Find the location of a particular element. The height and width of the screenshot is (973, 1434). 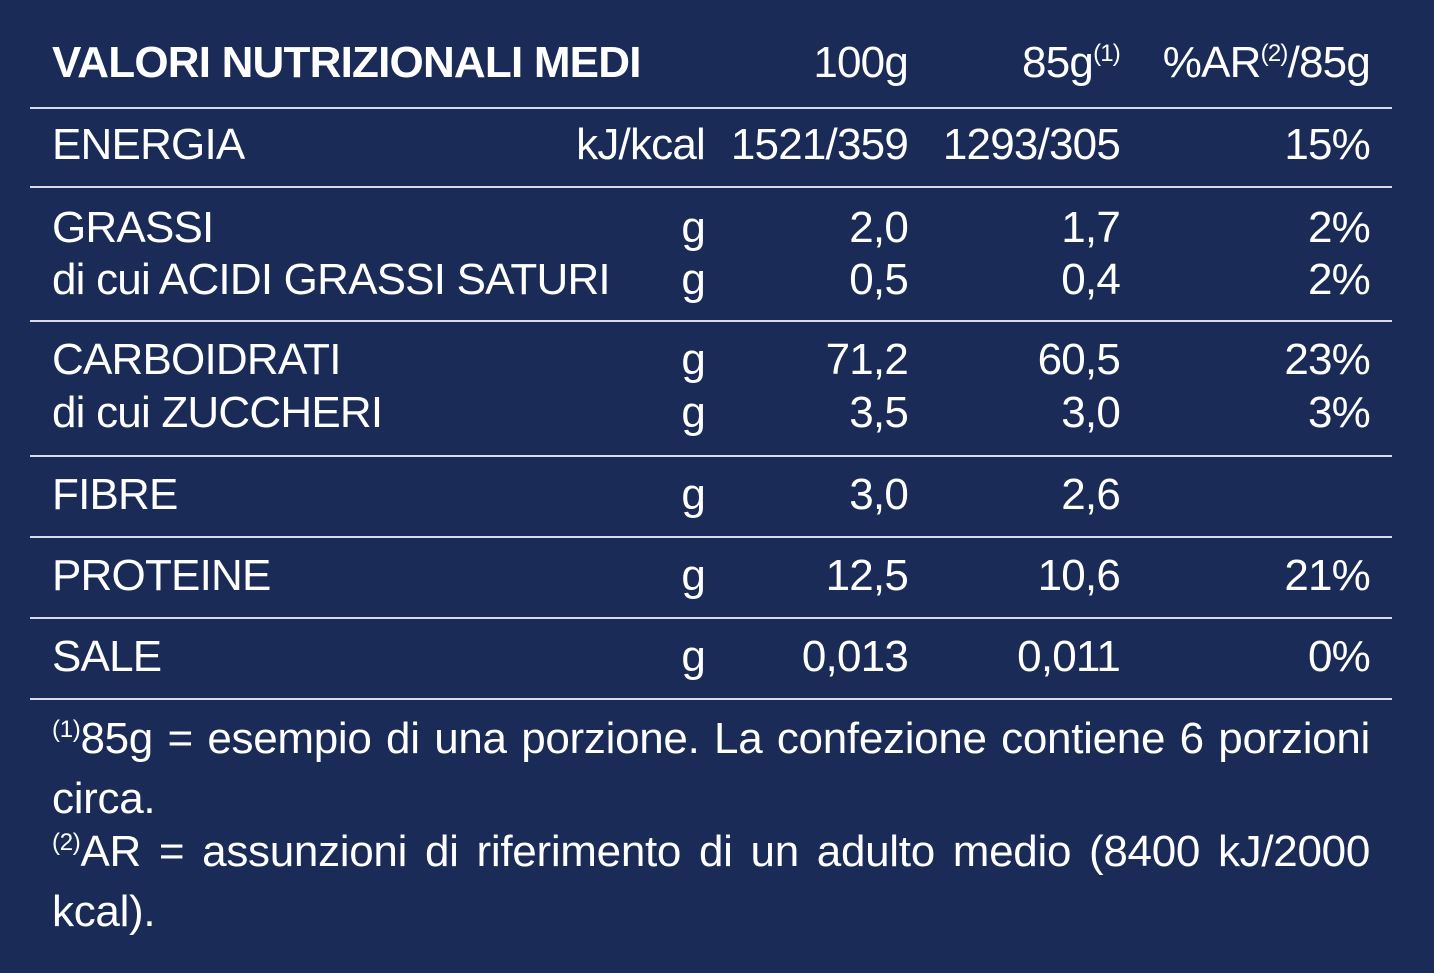

value-portion: 0,011 is located at coordinates (1069, 656).